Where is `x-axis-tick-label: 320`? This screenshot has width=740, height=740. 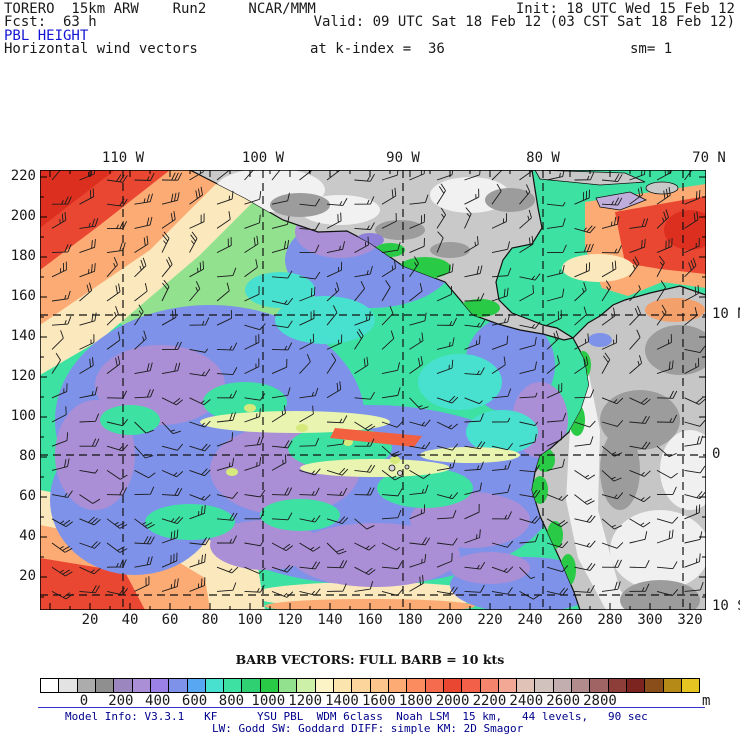 x-axis-tick-label: 320 is located at coordinates (690, 620).